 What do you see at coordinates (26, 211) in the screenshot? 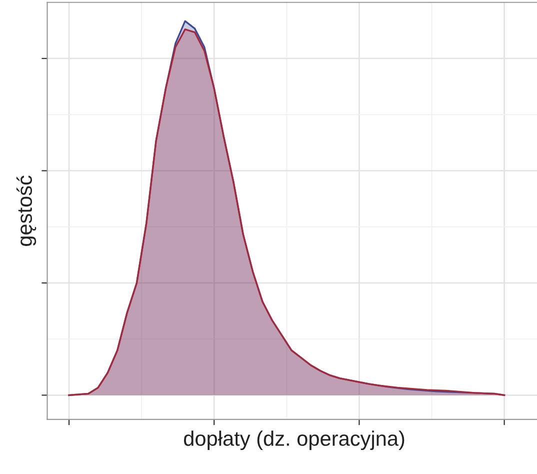
I see `y-axis-title: gęstość` at bounding box center [26, 211].